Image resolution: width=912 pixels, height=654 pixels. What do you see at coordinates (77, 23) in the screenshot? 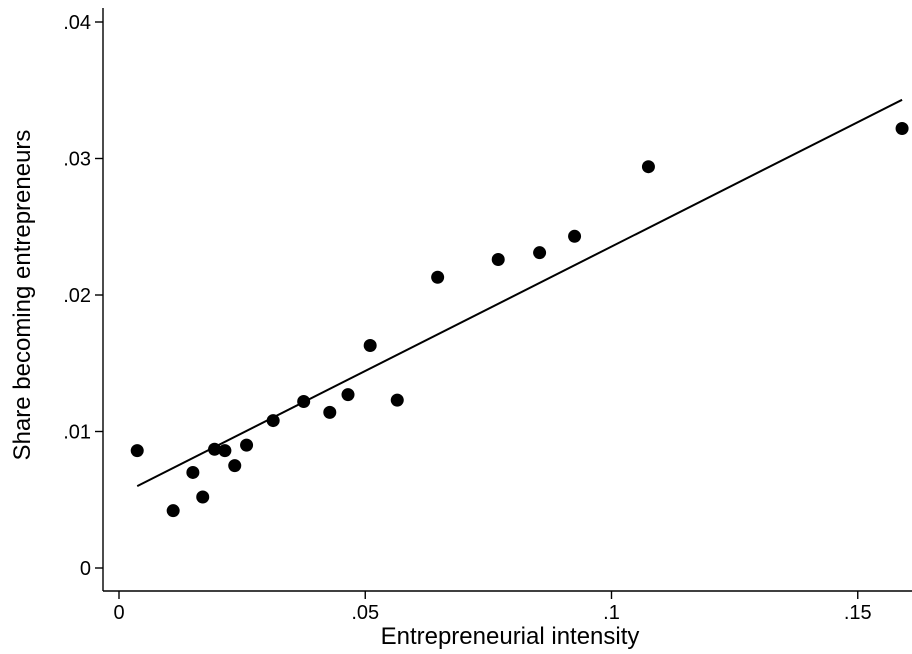
I see `y-tick-label: .04` at bounding box center [77, 23].